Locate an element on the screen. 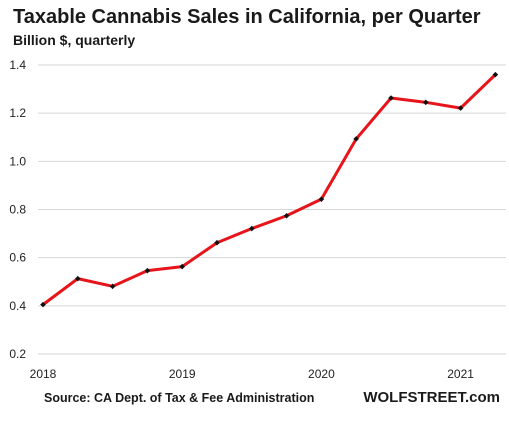 This screenshot has width=509, height=423. y-tick-label: 0.6 is located at coordinates (17, 258).